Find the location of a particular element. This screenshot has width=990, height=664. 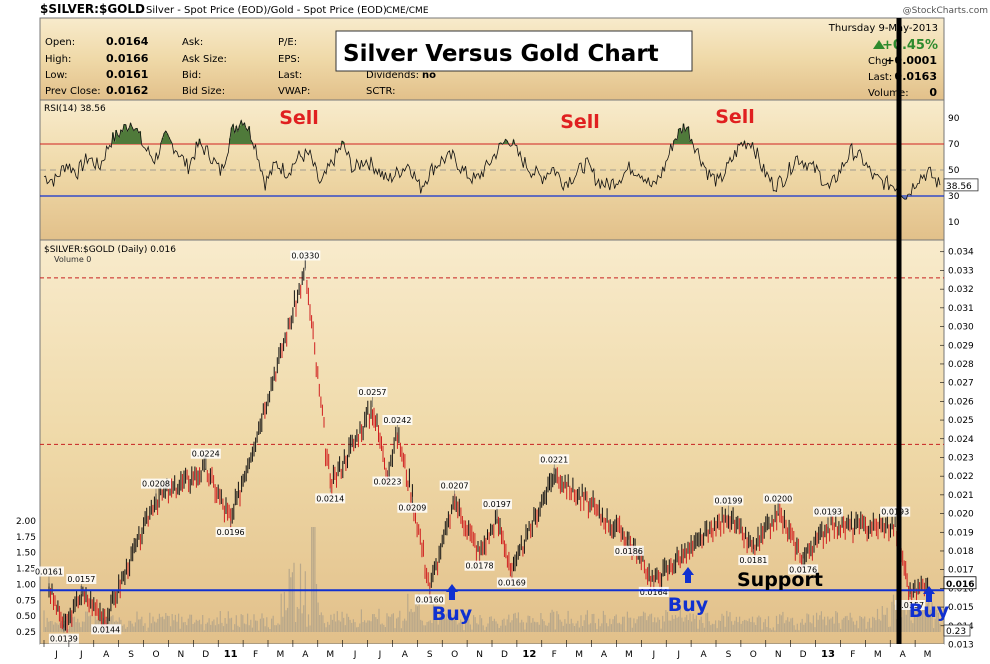

price-label: 0.0224 is located at coordinates (206, 454).